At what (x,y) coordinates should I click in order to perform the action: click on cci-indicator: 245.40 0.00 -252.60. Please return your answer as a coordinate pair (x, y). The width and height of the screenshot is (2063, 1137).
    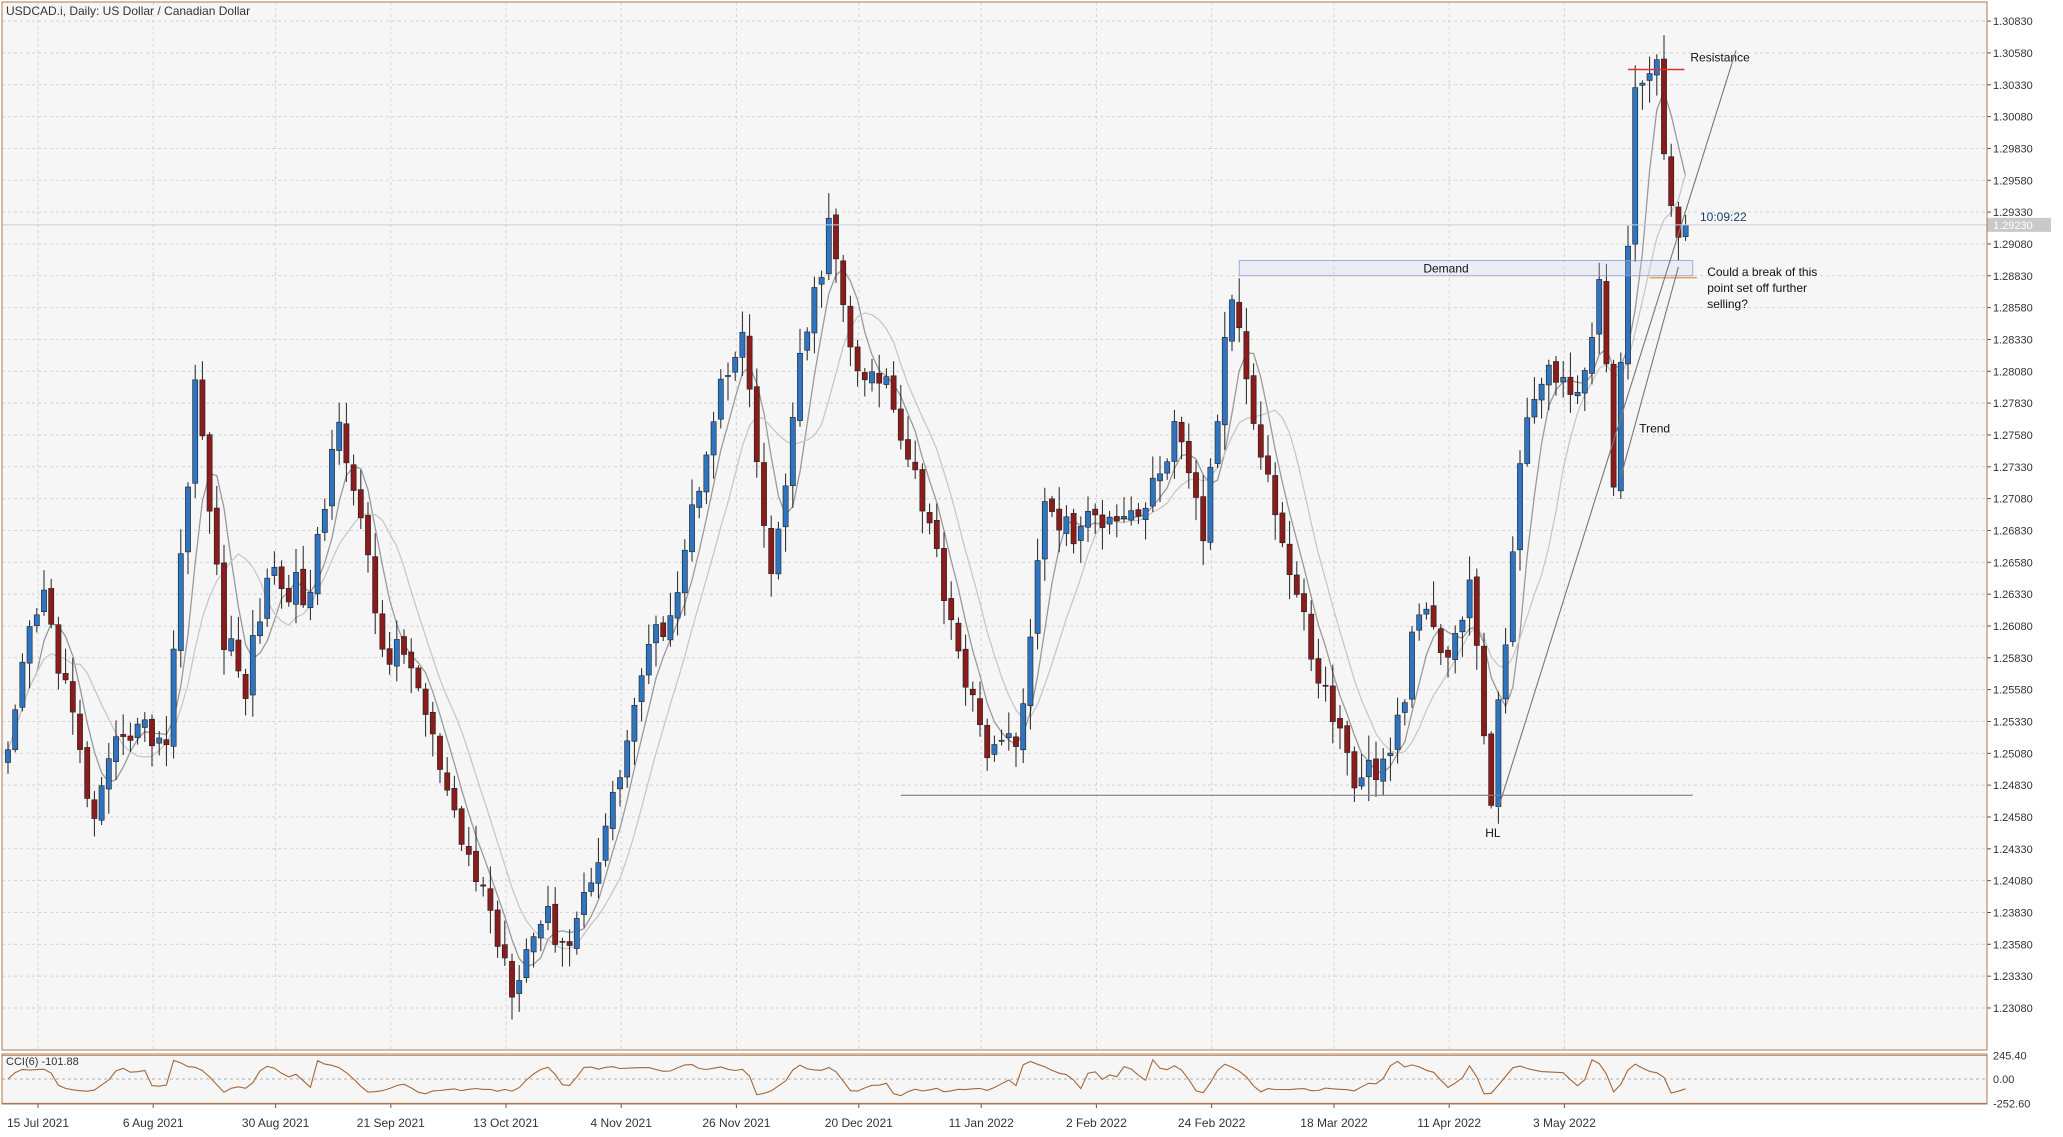
    Looking at the image, I should click on (1016, 1080).